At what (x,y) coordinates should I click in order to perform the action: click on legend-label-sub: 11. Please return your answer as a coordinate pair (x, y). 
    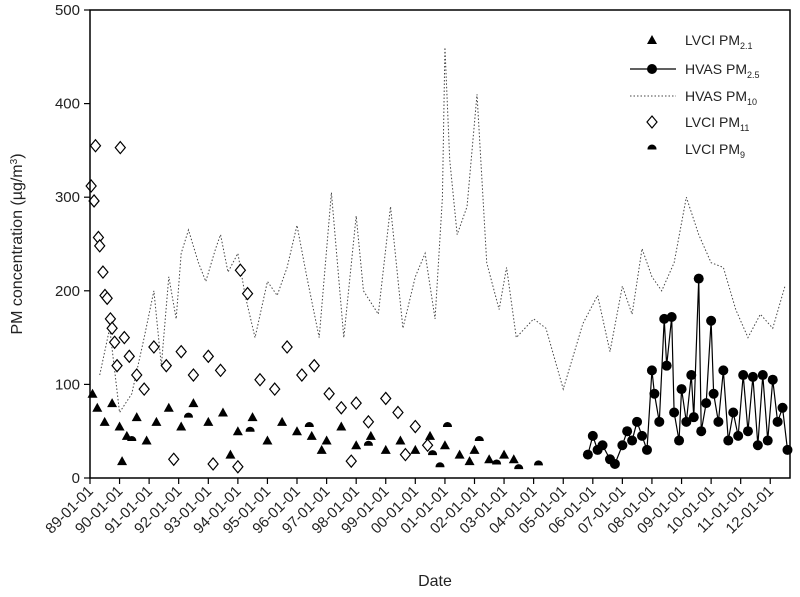
    Looking at the image, I should click on (744, 128).